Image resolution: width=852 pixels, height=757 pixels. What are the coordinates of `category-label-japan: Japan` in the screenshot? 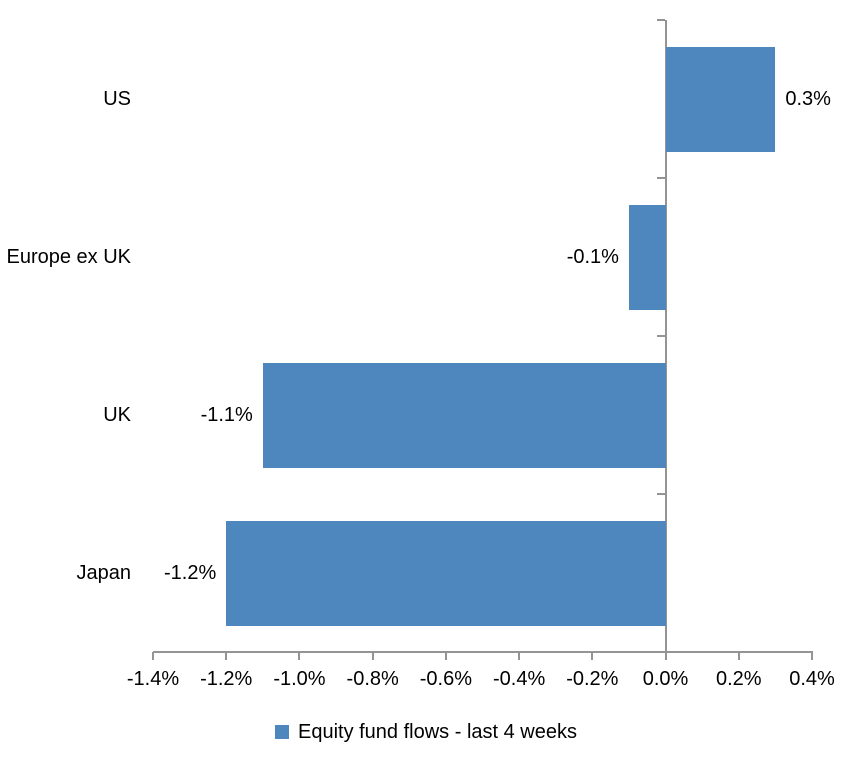 It's located at (104, 573).